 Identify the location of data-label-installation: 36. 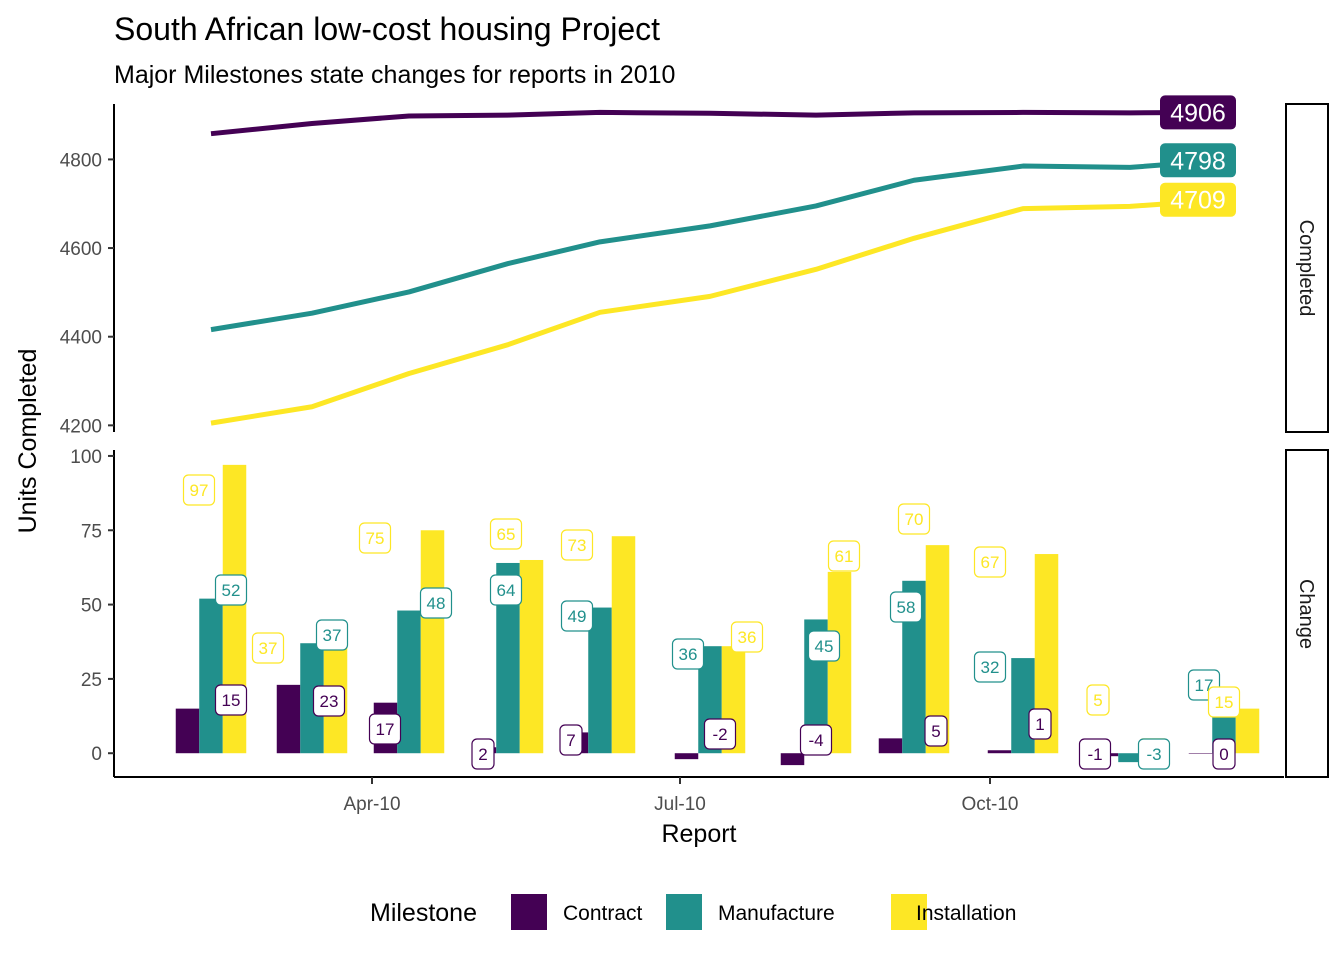
(747, 637).